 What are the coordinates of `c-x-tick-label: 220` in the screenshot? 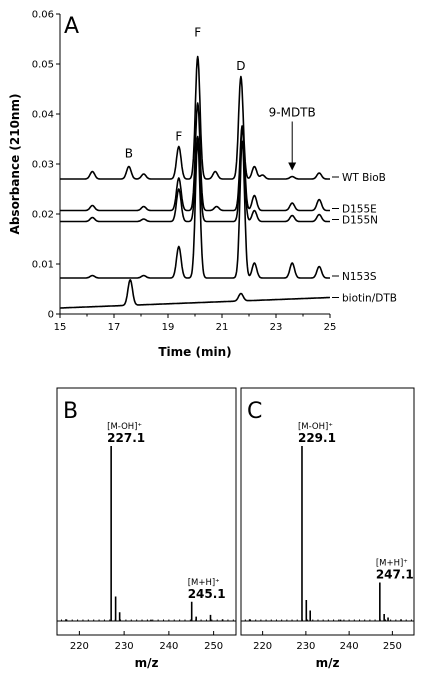 It's located at (262, 646).